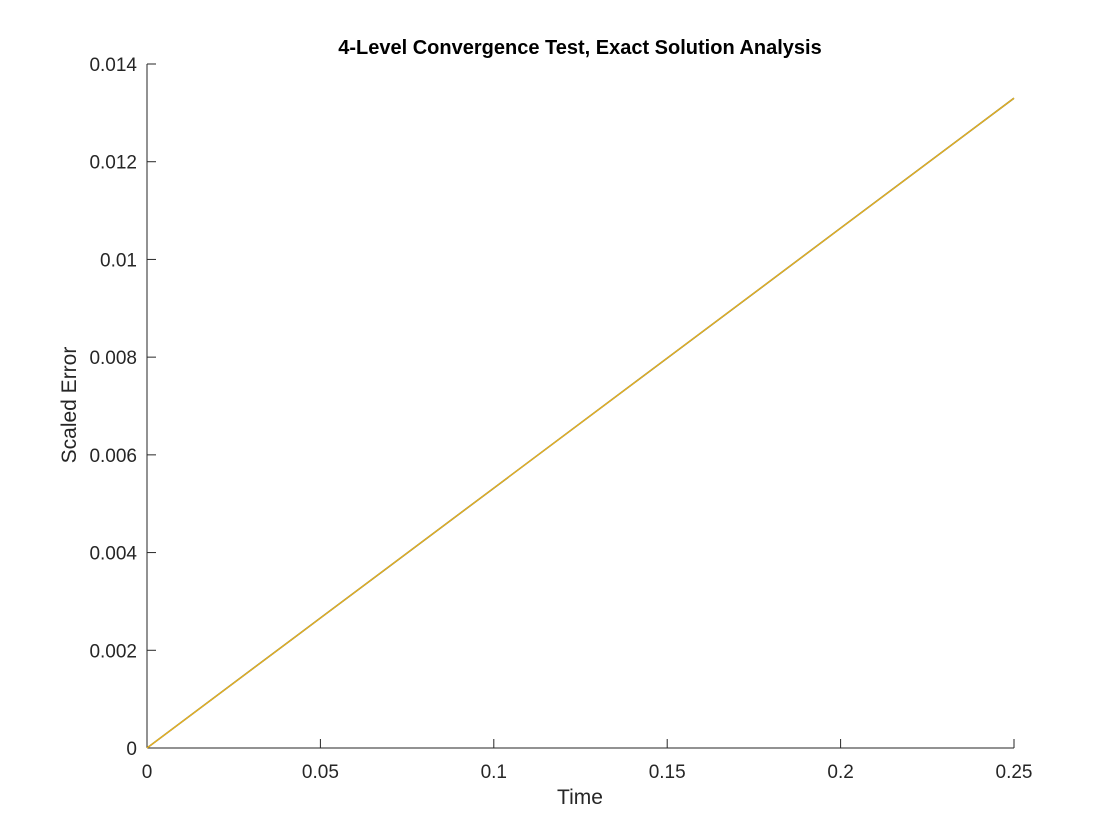 The height and width of the screenshot is (840, 1120). I want to click on y-tick-label: 0.012, so click(113, 163).